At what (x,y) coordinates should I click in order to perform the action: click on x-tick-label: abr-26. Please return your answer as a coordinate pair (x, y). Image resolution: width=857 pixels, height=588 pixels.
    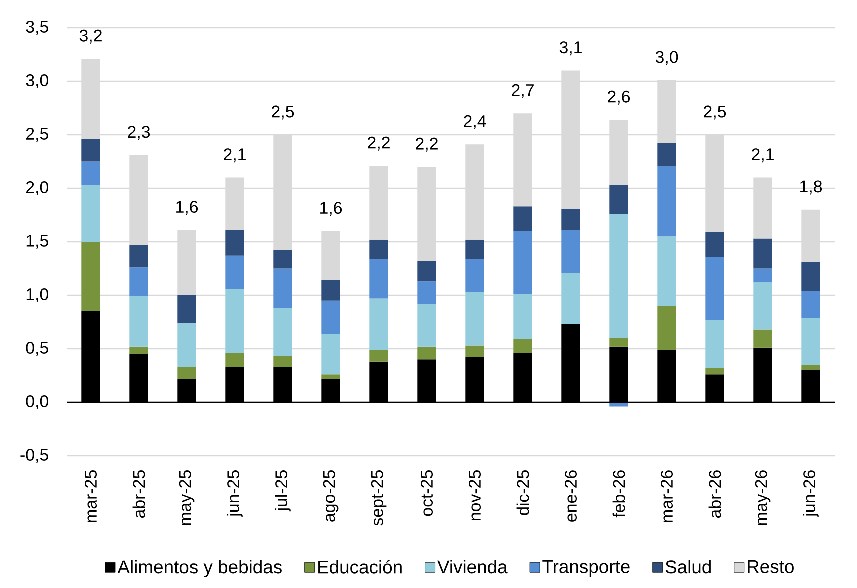
    Looking at the image, I should click on (715, 494).